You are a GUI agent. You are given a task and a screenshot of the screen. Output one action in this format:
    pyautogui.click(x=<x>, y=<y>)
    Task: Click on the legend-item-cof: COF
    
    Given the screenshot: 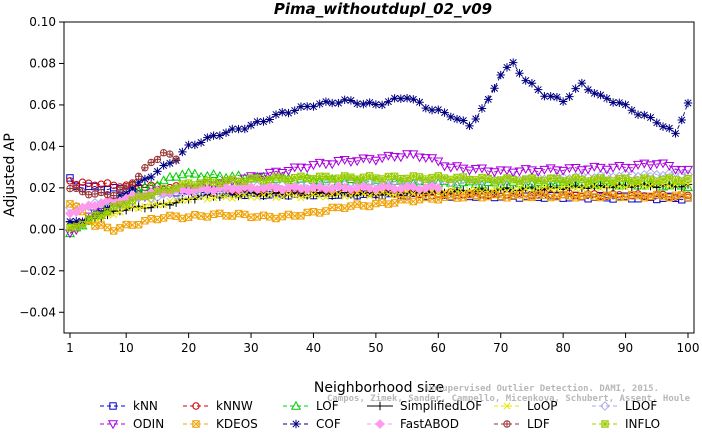 What is the action you would take?
    pyautogui.click(x=312, y=424)
    